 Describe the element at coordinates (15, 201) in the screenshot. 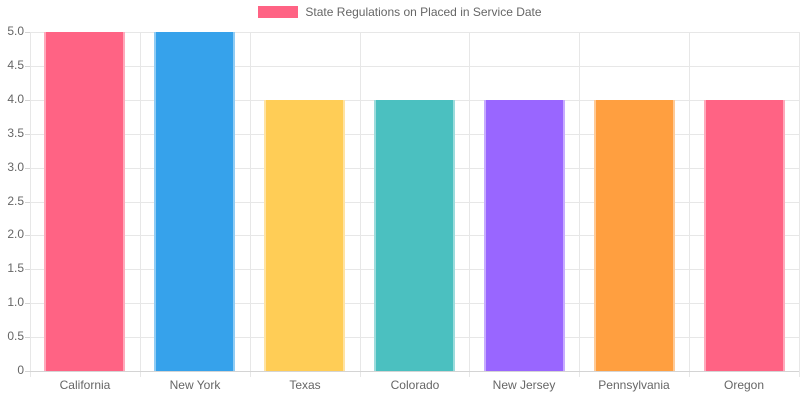

I see `y-axis-tick-label: 2.5` at that location.